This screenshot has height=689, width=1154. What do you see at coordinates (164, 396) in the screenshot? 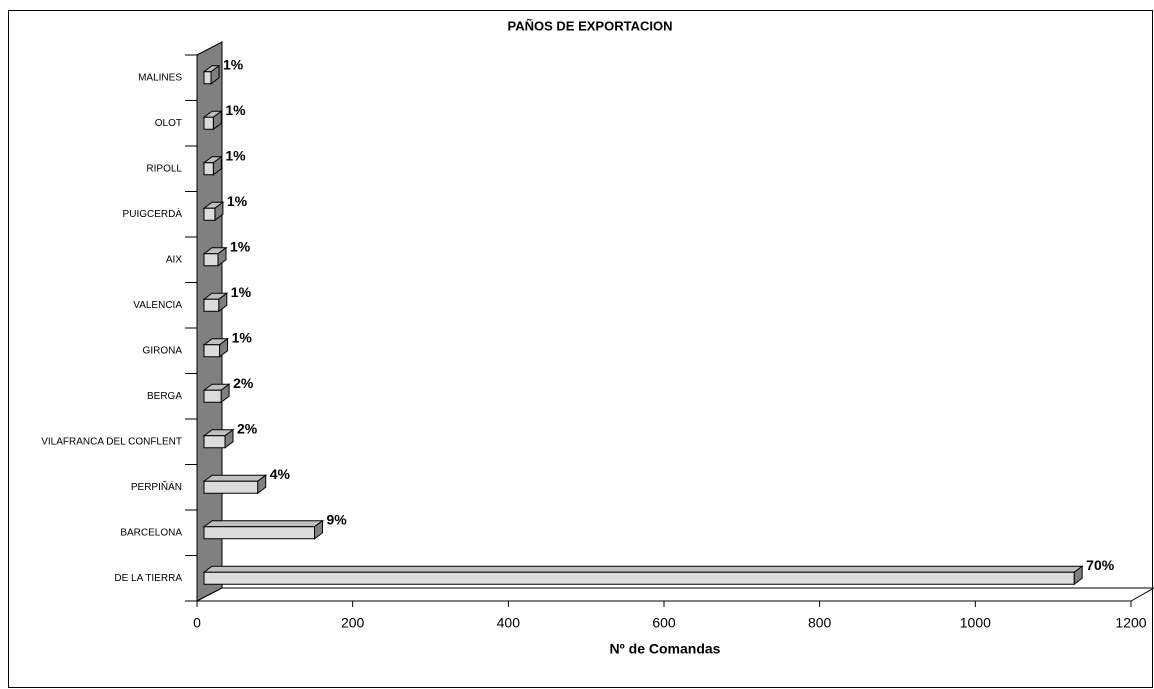
I see `y-tick-label: BERGA` at bounding box center [164, 396].